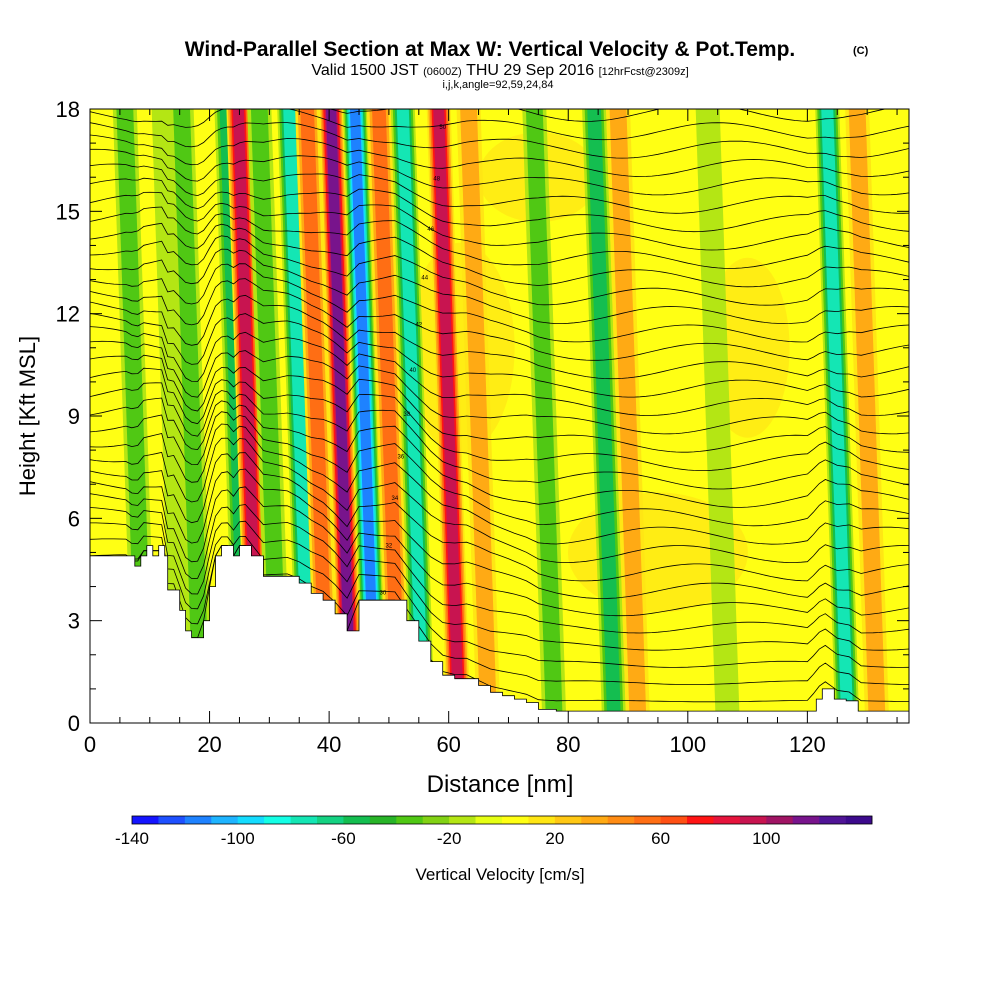  I want to click on isentrope-label: 30, so click(383, 594).